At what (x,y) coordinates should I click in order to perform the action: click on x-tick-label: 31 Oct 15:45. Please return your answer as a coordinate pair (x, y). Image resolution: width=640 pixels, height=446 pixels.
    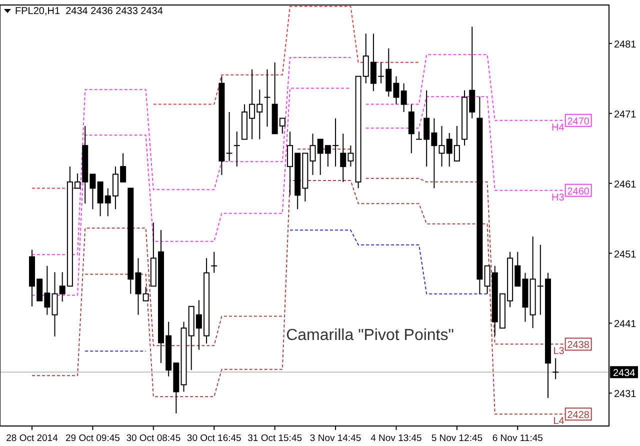
    Looking at the image, I should click on (275, 438).